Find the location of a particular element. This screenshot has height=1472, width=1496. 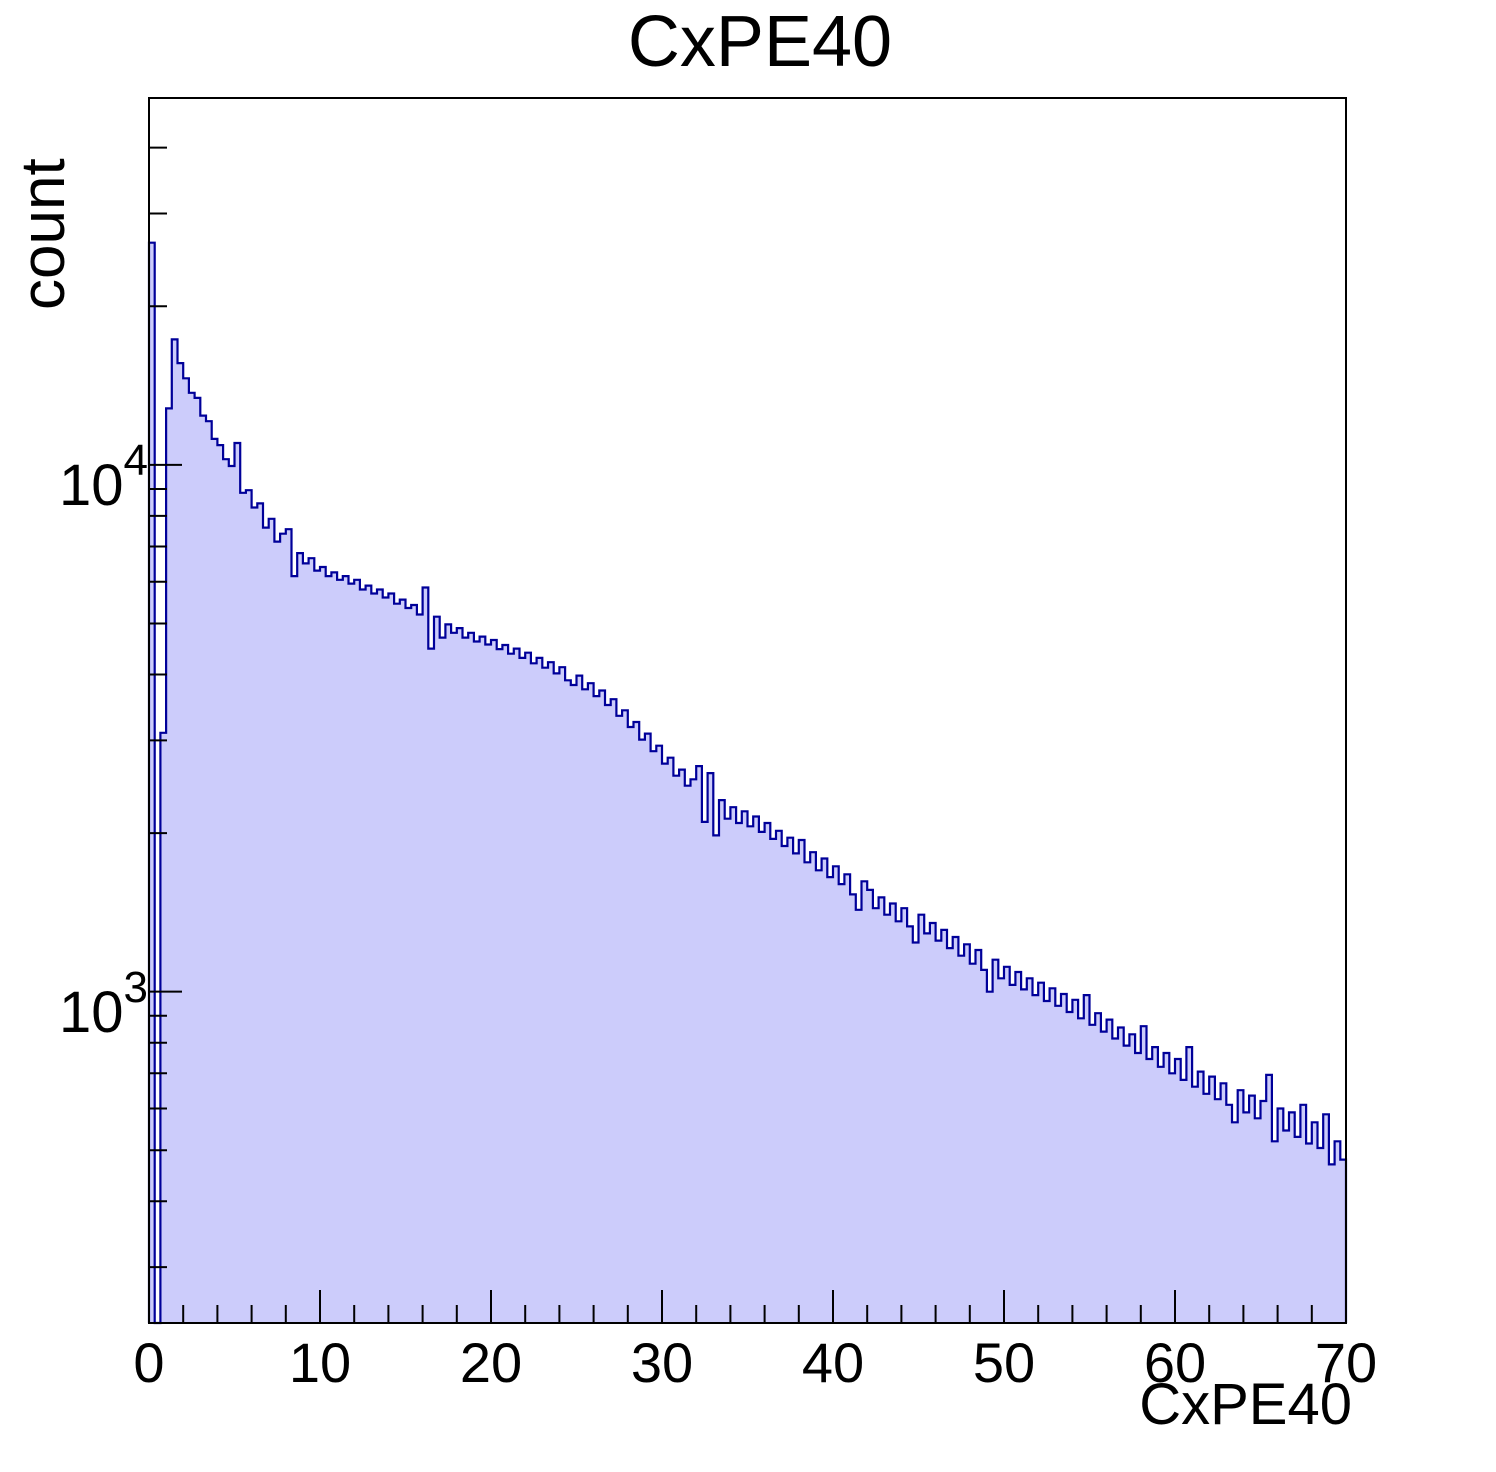

x-tick-label: 50 is located at coordinates (1004, 1362).